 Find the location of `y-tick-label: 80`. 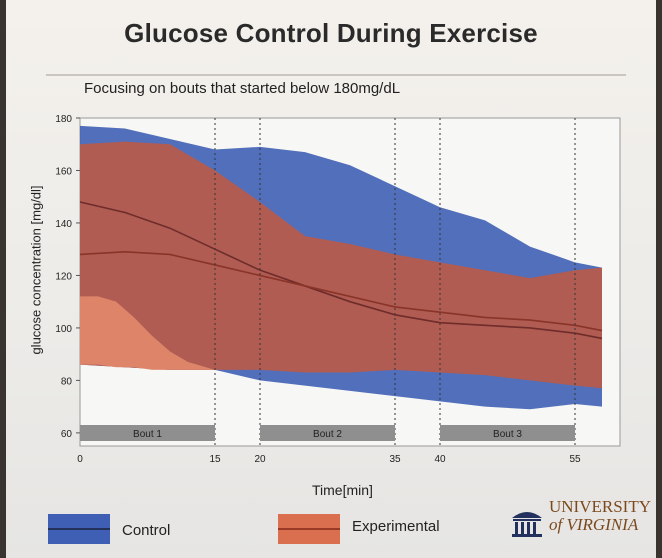

y-tick-label: 80 is located at coordinates (67, 381).